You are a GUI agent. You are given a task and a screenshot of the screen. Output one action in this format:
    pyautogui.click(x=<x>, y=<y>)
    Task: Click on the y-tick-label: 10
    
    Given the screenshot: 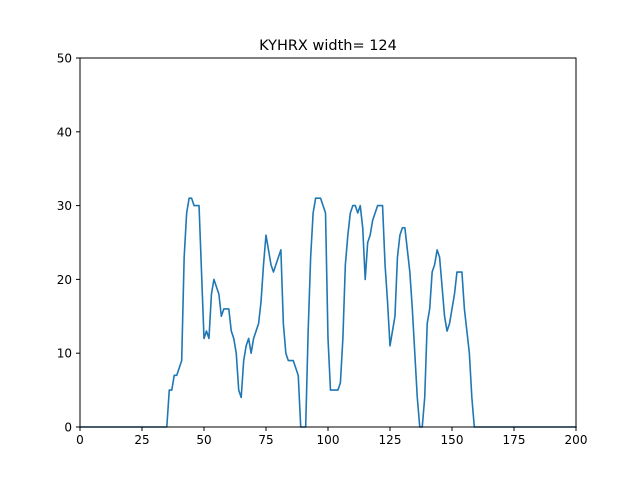 What is the action you would take?
    pyautogui.click(x=64, y=354)
    